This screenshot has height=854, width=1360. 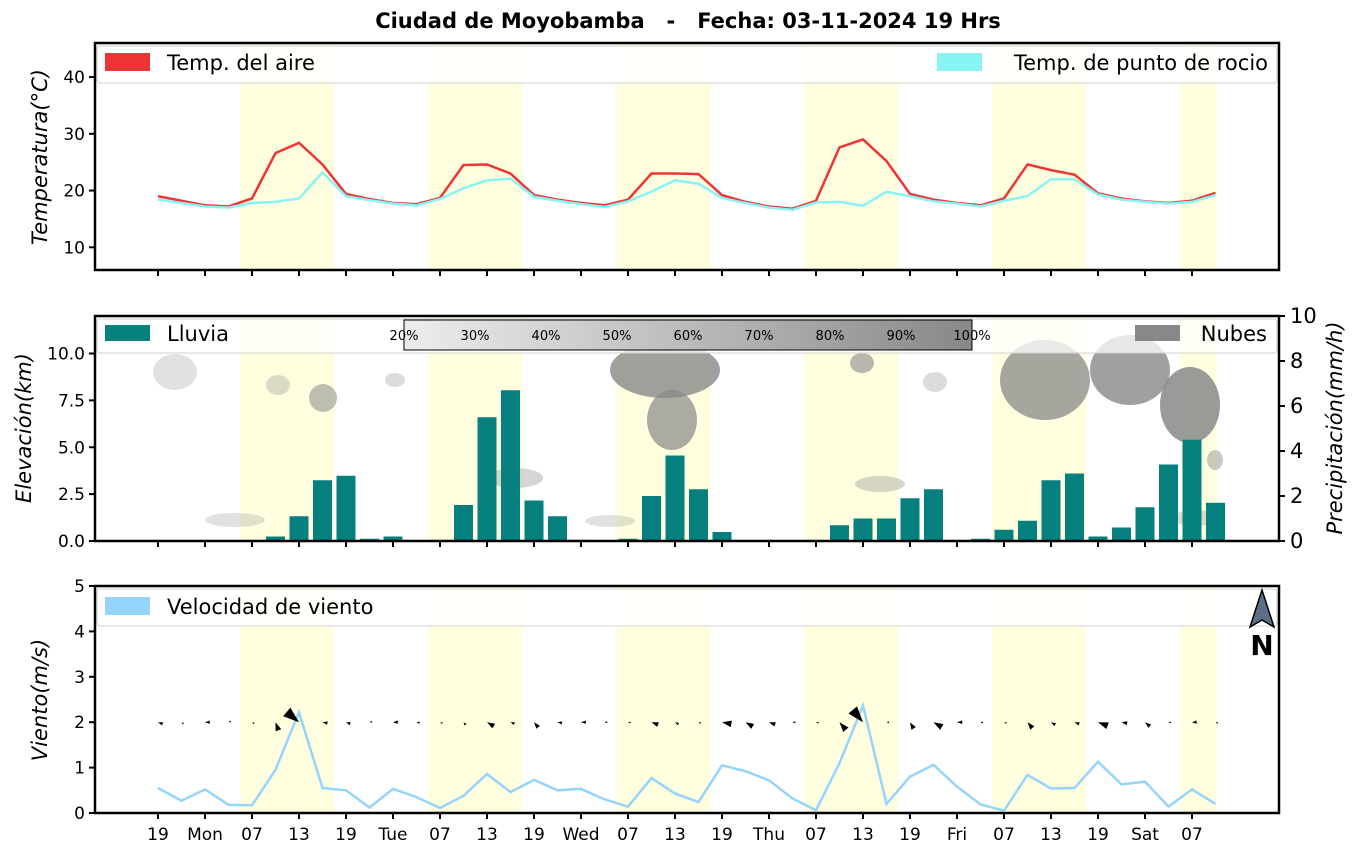 What do you see at coordinates (71, 401) in the screenshot?
I see `y-tick-label: 7.5` at bounding box center [71, 401].